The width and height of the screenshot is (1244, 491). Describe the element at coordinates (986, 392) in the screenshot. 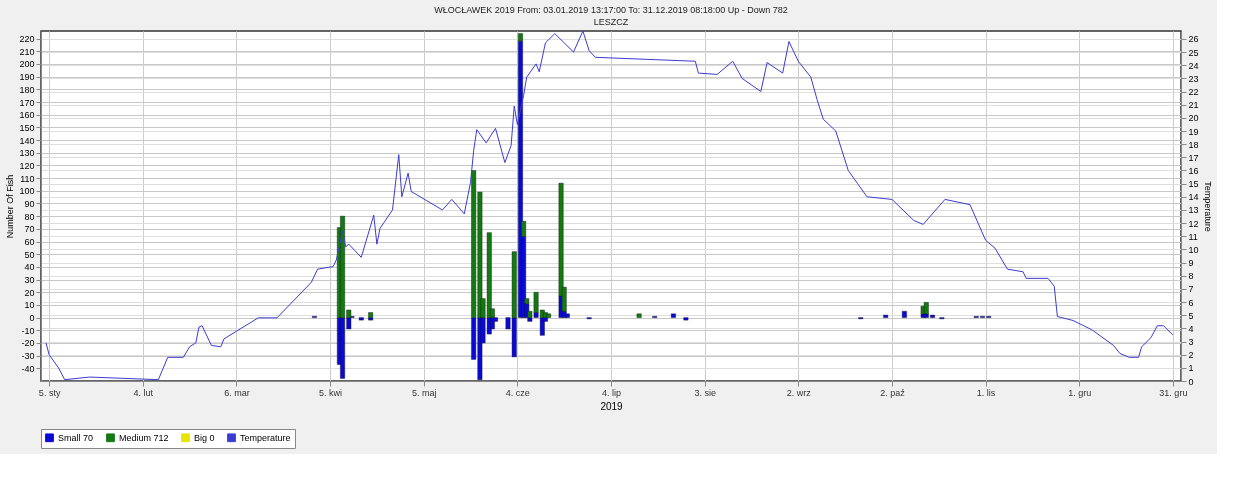

I see `x-tick-label: 1. lis` at that location.